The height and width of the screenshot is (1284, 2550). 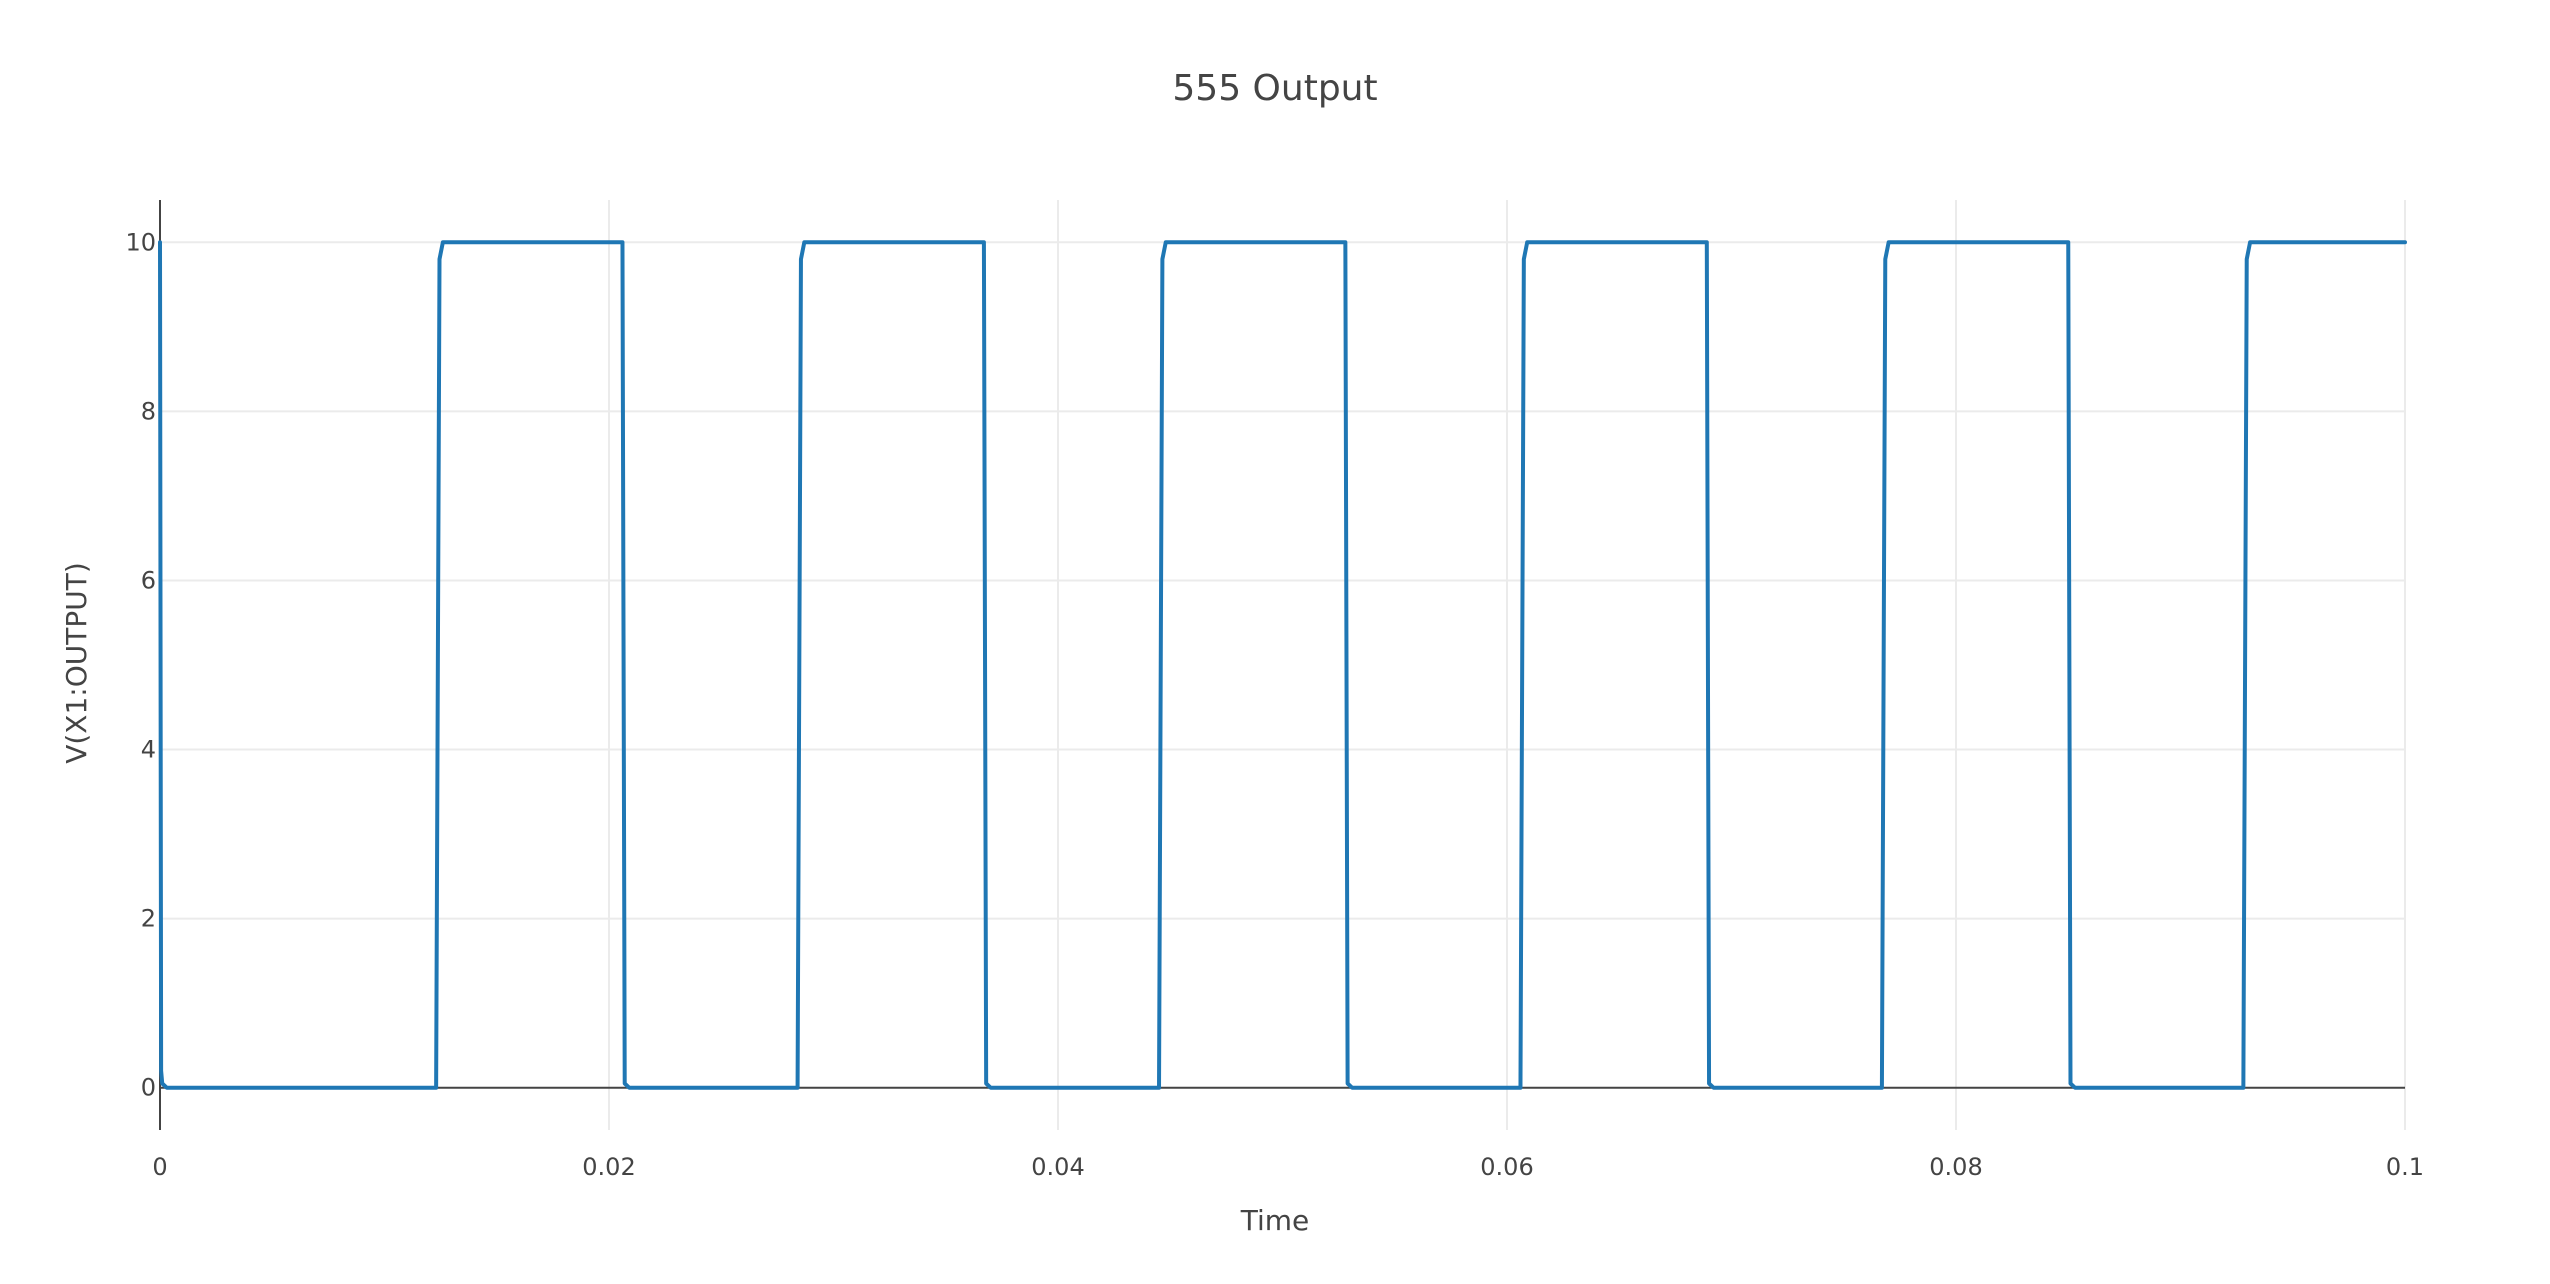 What do you see at coordinates (76, 663) in the screenshot?
I see `y-axis-title: V(X1:OUTPUT)` at bounding box center [76, 663].